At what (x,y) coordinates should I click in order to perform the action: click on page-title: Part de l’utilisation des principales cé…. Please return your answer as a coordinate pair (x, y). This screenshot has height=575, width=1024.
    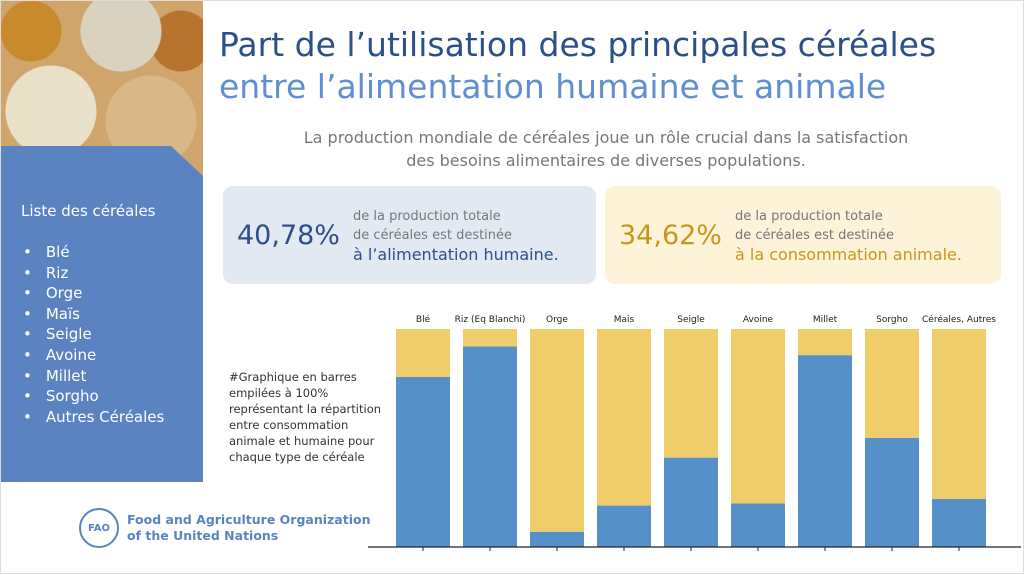
    Looking at the image, I should click on (578, 44).